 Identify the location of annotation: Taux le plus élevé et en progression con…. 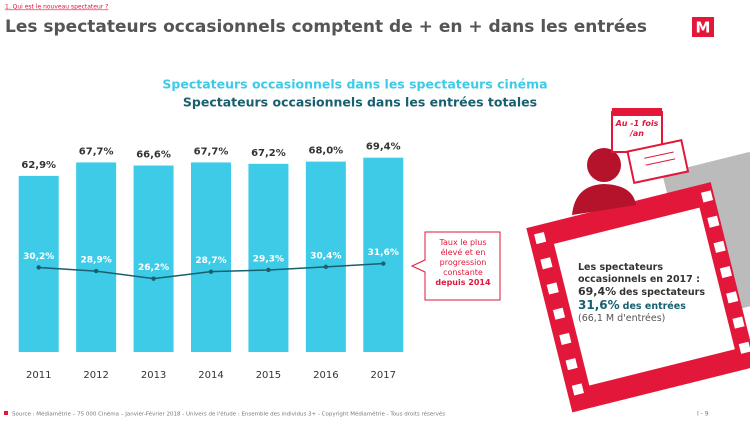
(463, 263).